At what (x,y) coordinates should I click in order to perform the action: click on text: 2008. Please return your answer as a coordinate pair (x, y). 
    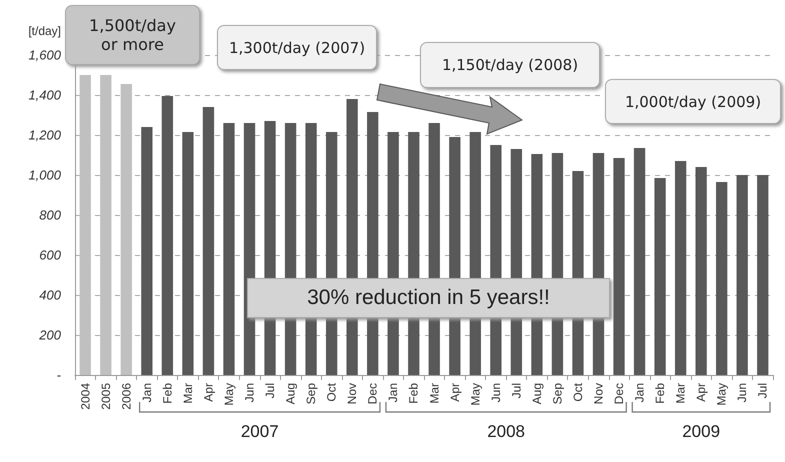
    Looking at the image, I should click on (506, 432).